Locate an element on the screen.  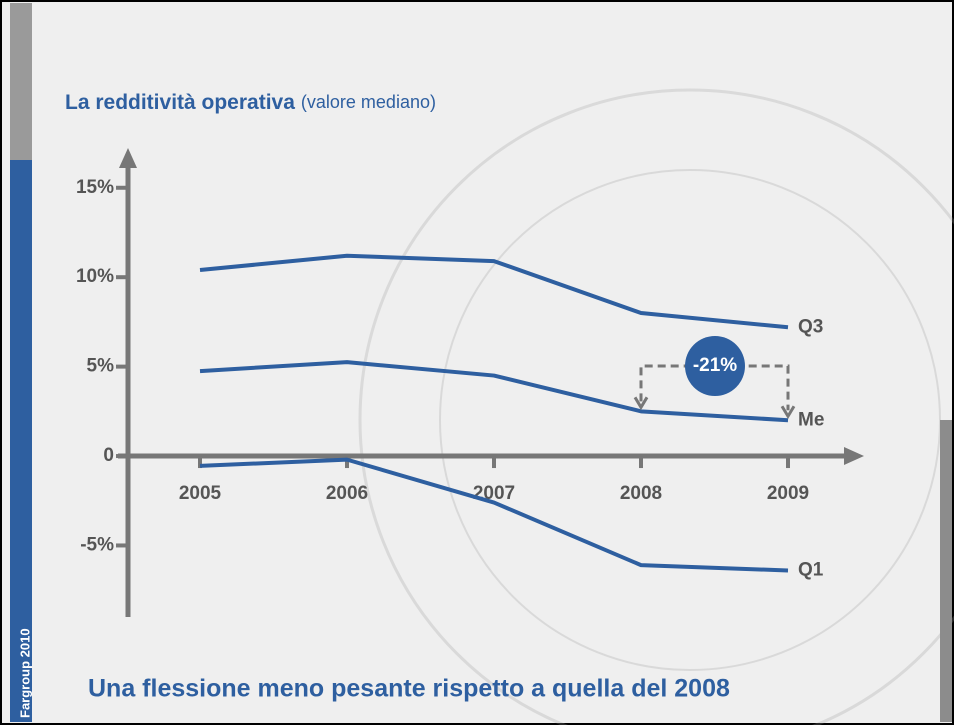
y-tick-label: -5% is located at coordinates (97, 544).